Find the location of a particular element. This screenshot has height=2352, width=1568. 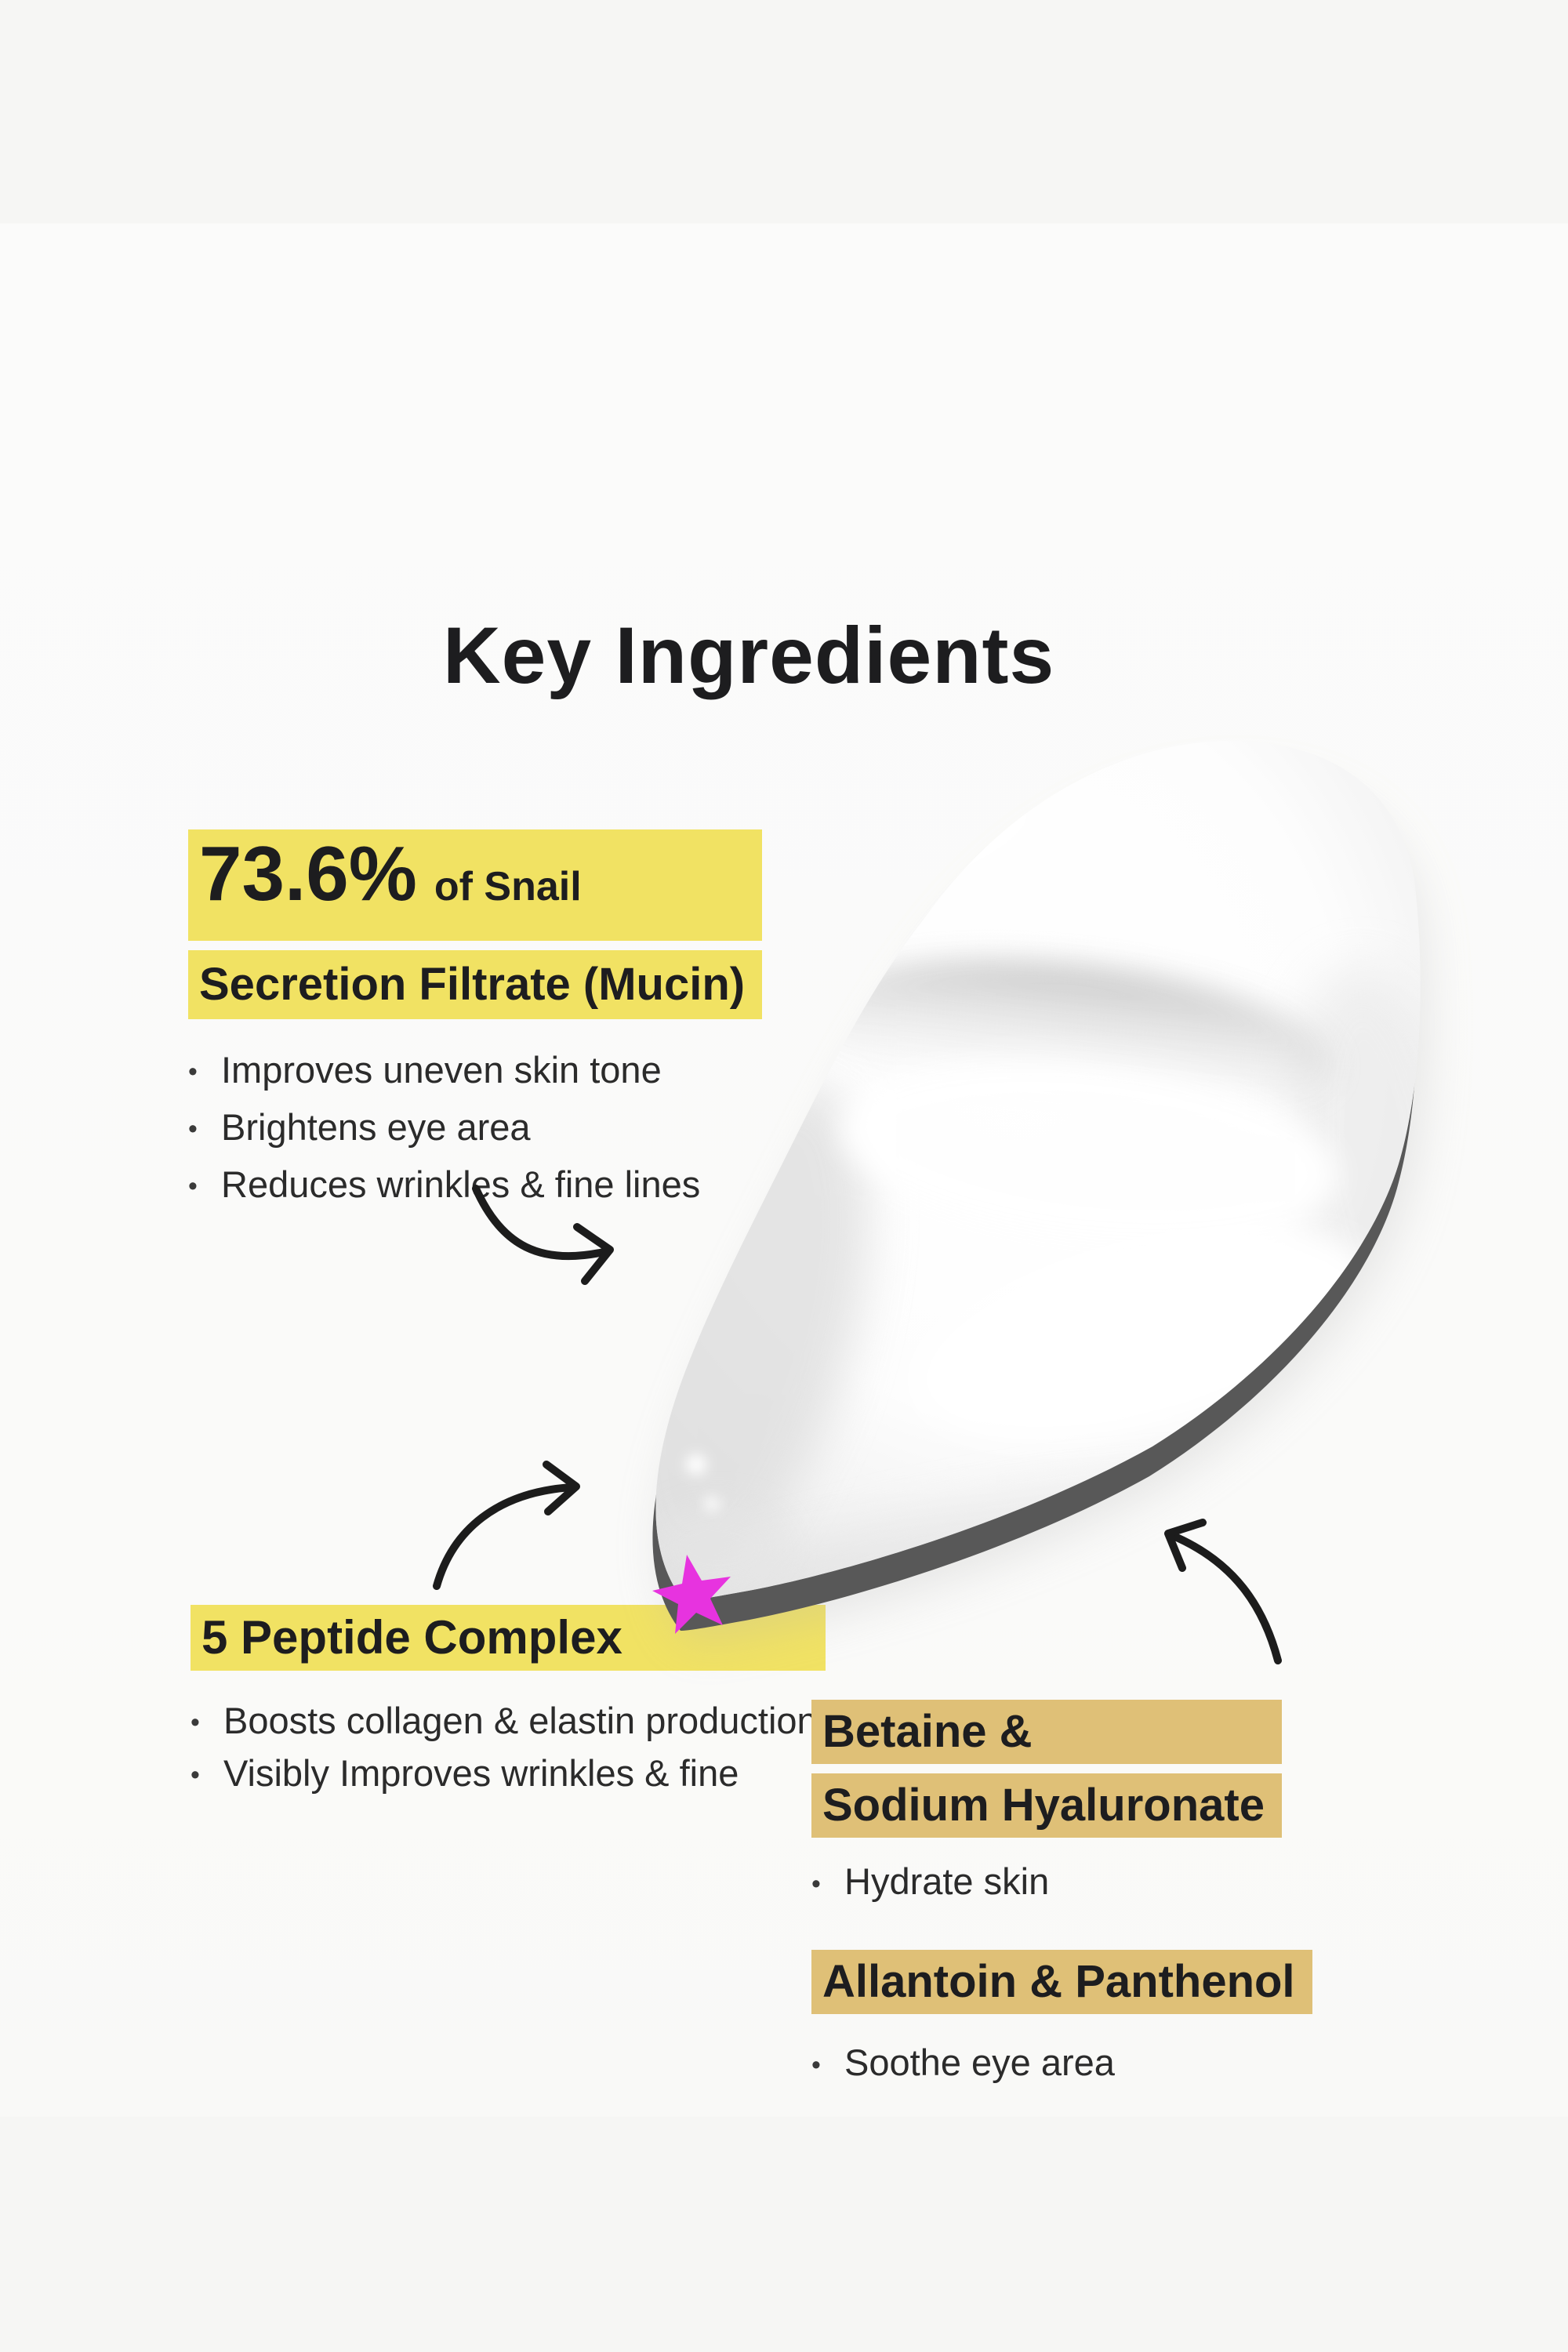

betaine-benefits-list: • Hydrate skin is located at coordinates (1046, 1881).